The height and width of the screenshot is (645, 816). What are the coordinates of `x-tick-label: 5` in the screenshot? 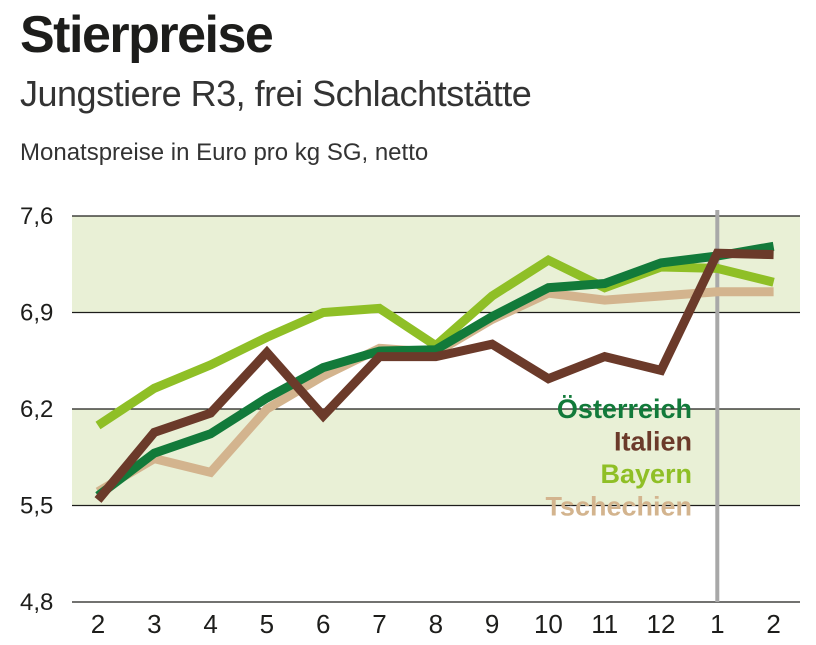 It's located at (267, 624).